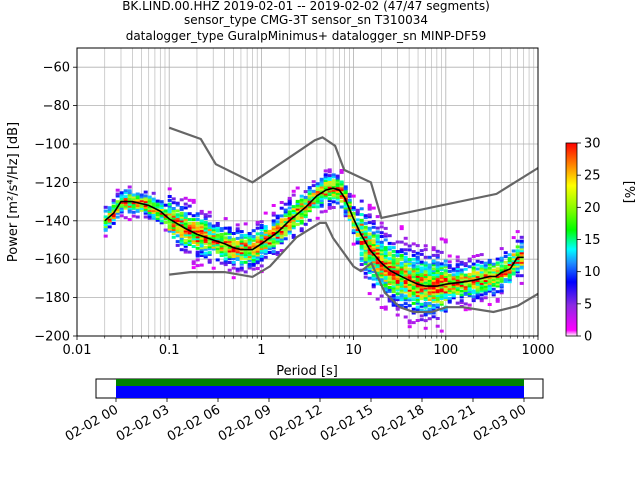  I want to click on time-tick-label: 02-03 00, so click(500, 423).